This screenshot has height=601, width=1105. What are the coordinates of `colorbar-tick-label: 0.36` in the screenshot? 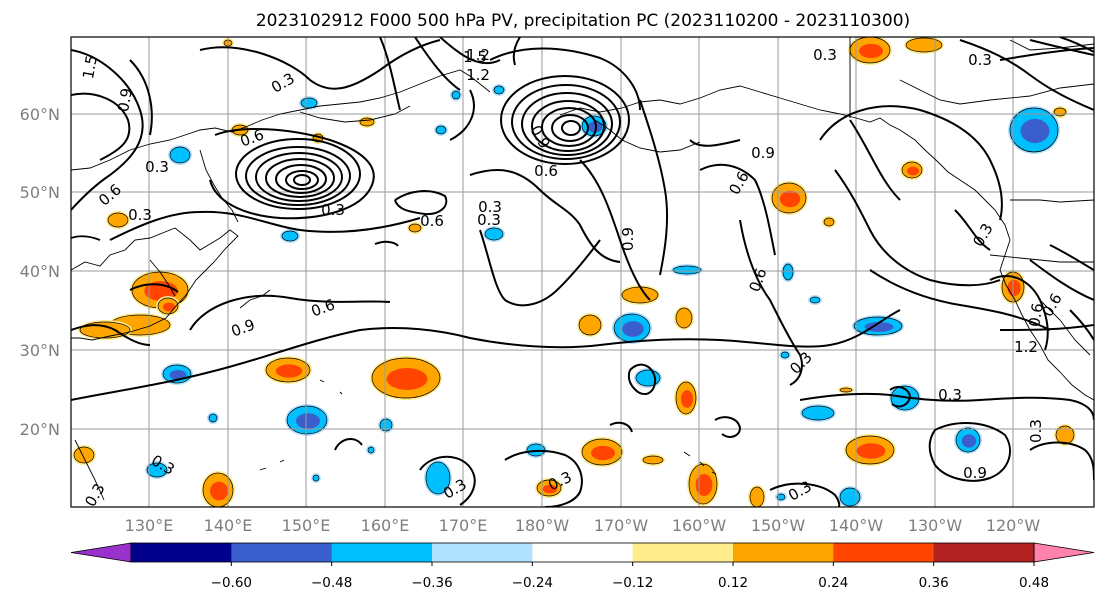 It's located at (934, 583).